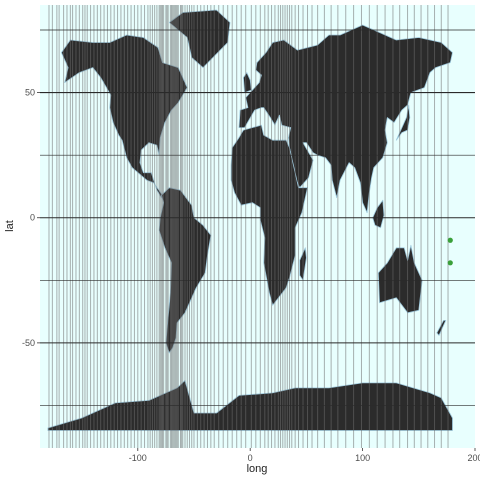 The width and height of the screenshot is (480, 480). Describe the element at coordinates (10, 226) in the screenshot. I see `y-axis-title: lat` at that location.